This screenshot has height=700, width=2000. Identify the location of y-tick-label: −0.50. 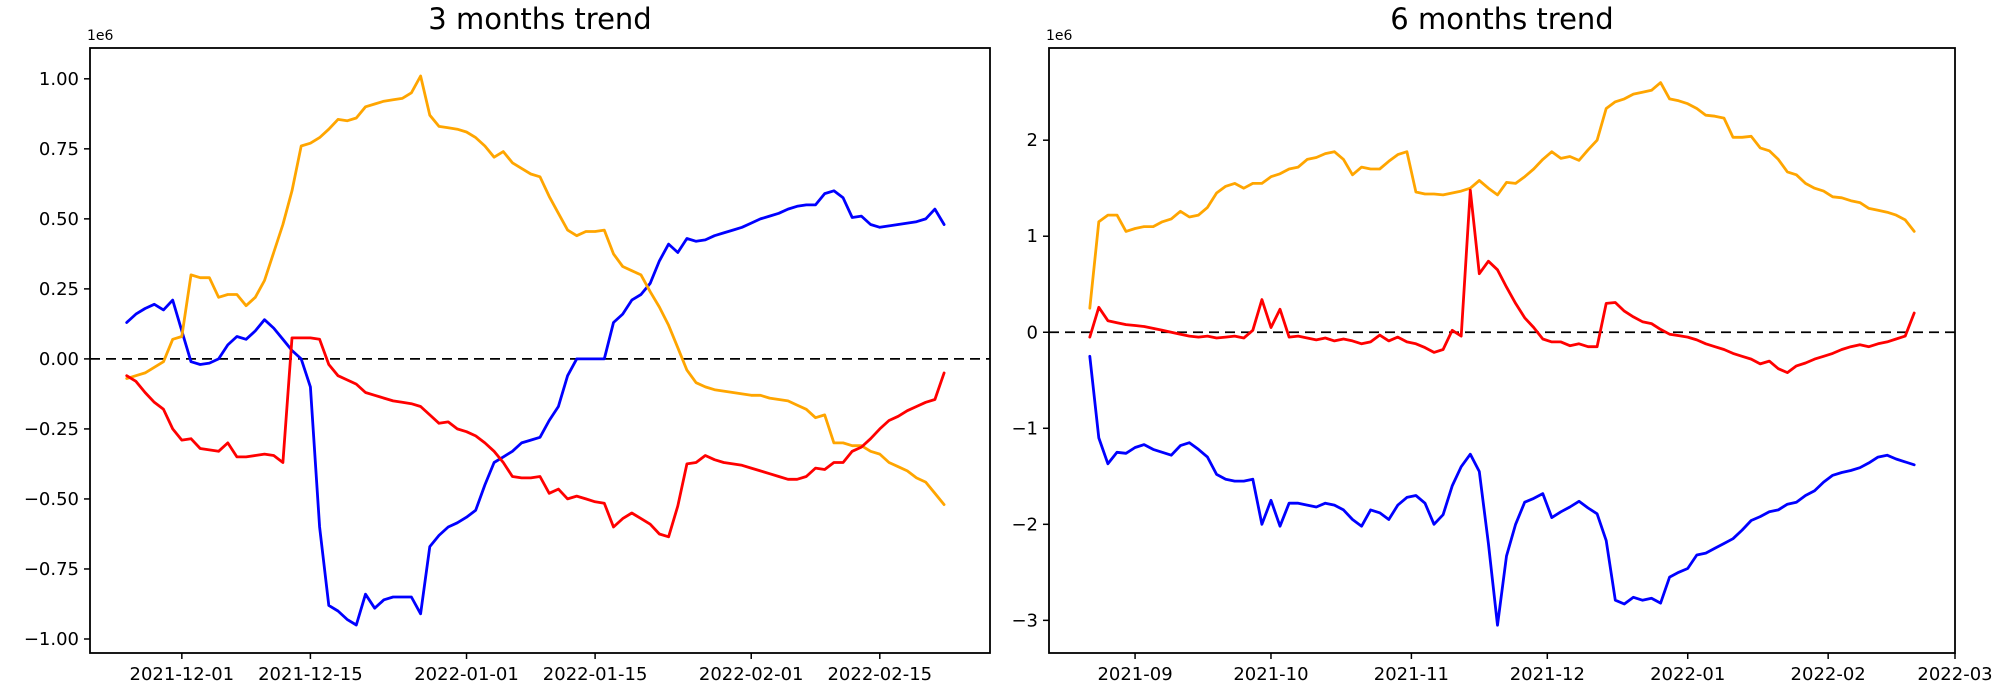
(51, 499).